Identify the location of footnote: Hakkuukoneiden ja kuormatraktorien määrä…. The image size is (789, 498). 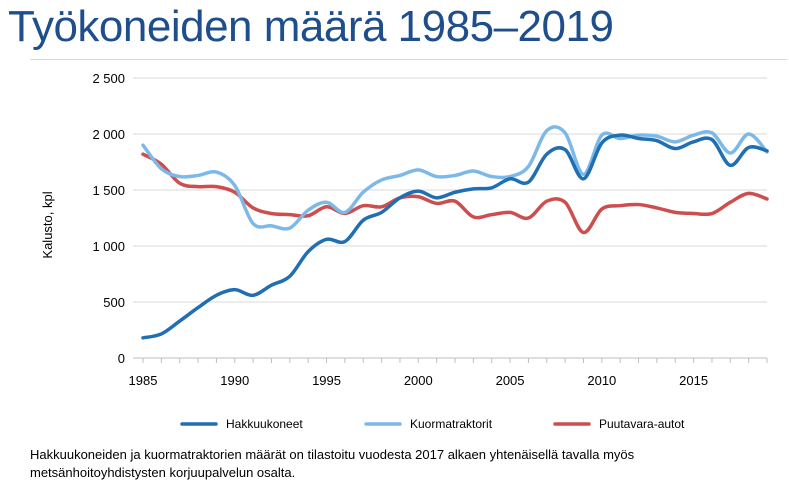
(332, 463).